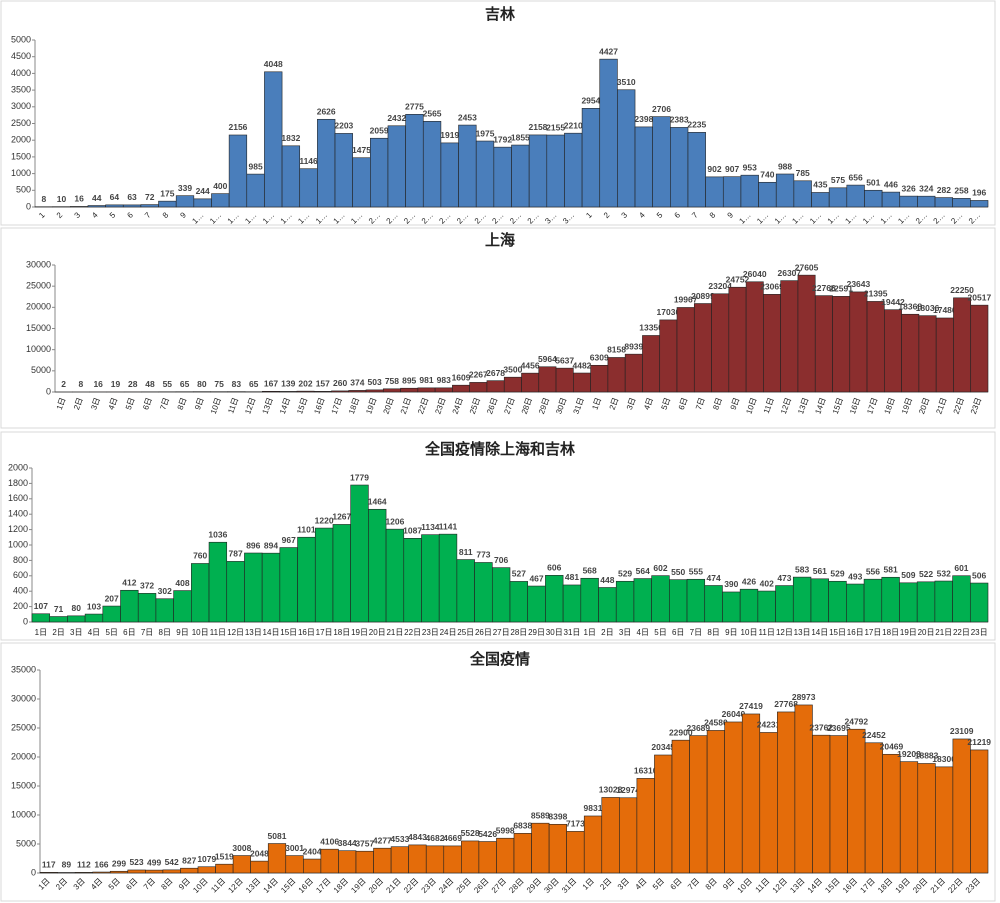 The image size is (1000, 903). I want to click on data-label: 2235, so click(696, 125).